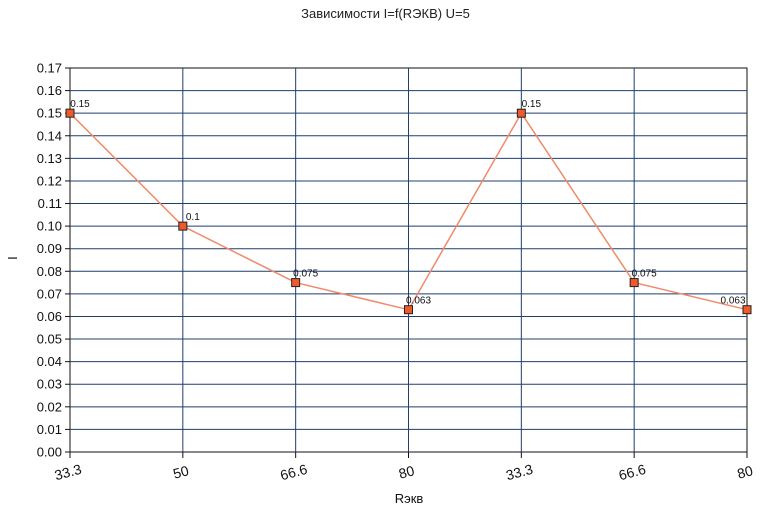  What do you see at coordinates (49, 90) in the screenshot?
I see `y-tick-label: 0.16` at bounding box center [49, 90].